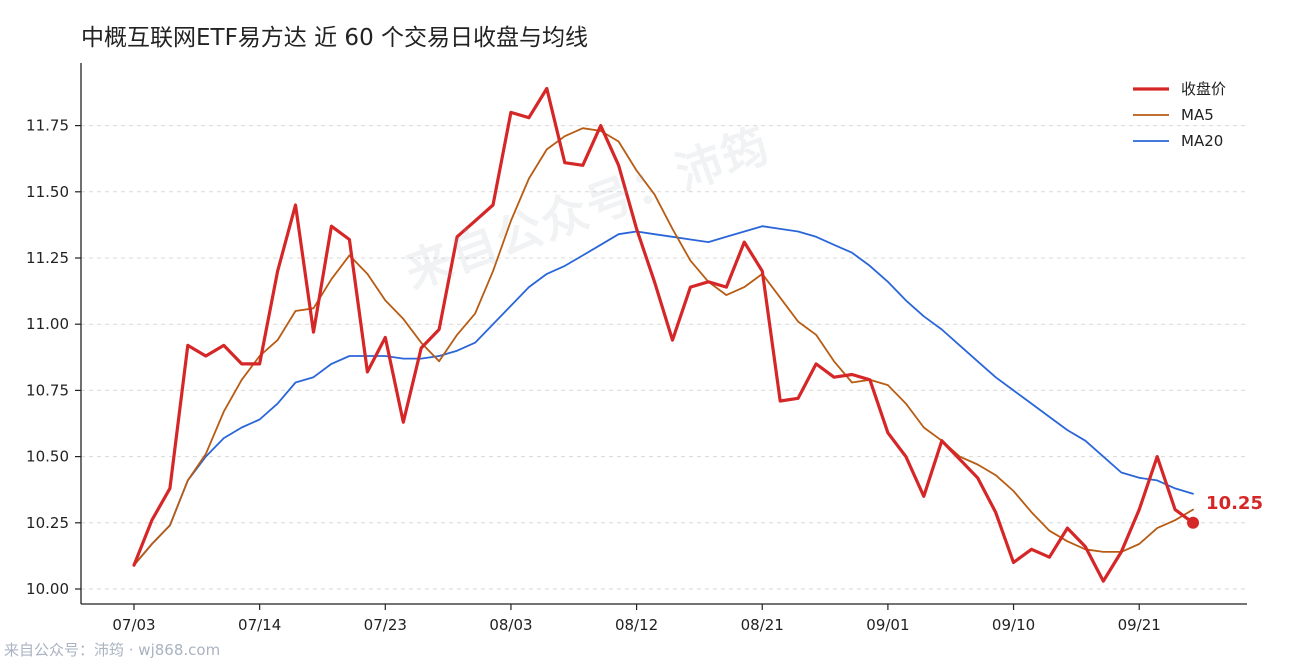  What do you see at coordinates (887, 625) in the screenshot?
I see `x-tick-label: 09/01` at bounding box center [887, 625].